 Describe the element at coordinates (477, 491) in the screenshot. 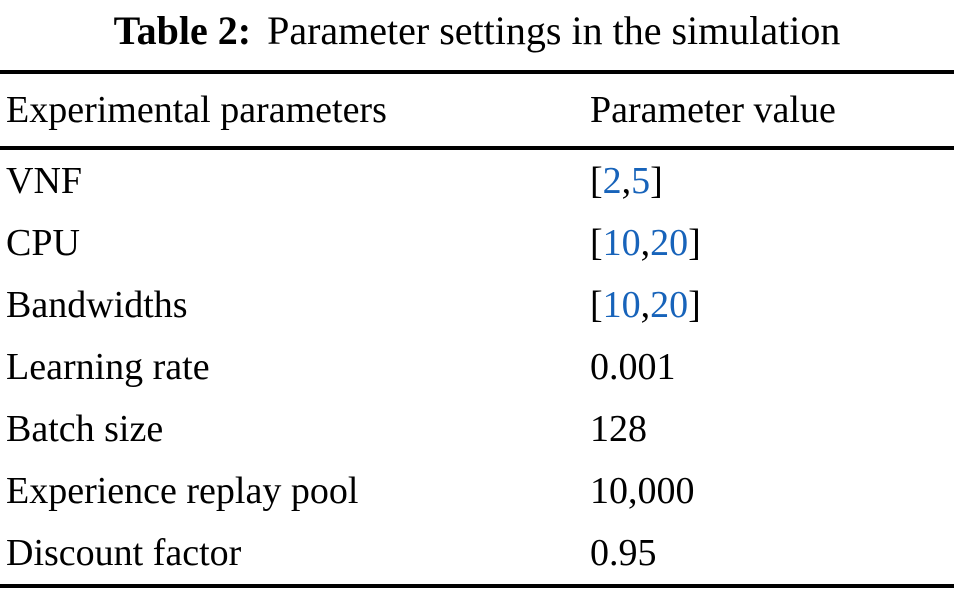

I see `table-row: Experience replay pool 10,000` at that location.